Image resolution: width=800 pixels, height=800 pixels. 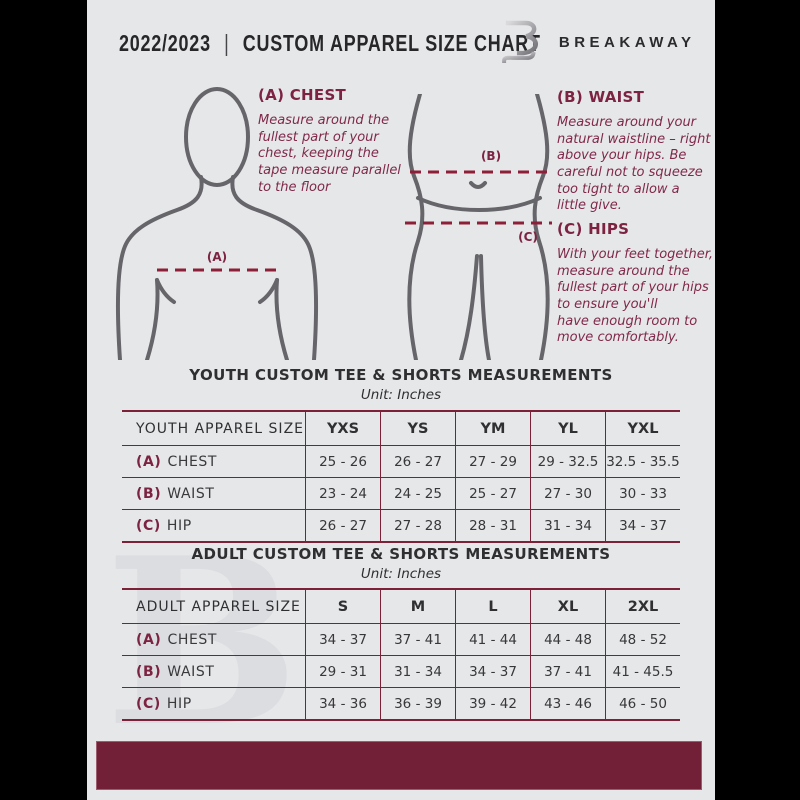 What do you see at coordinates (342, 461) in the screenshot?
I see `table-cell: 25 - 26` at bounding box center [342, 461].